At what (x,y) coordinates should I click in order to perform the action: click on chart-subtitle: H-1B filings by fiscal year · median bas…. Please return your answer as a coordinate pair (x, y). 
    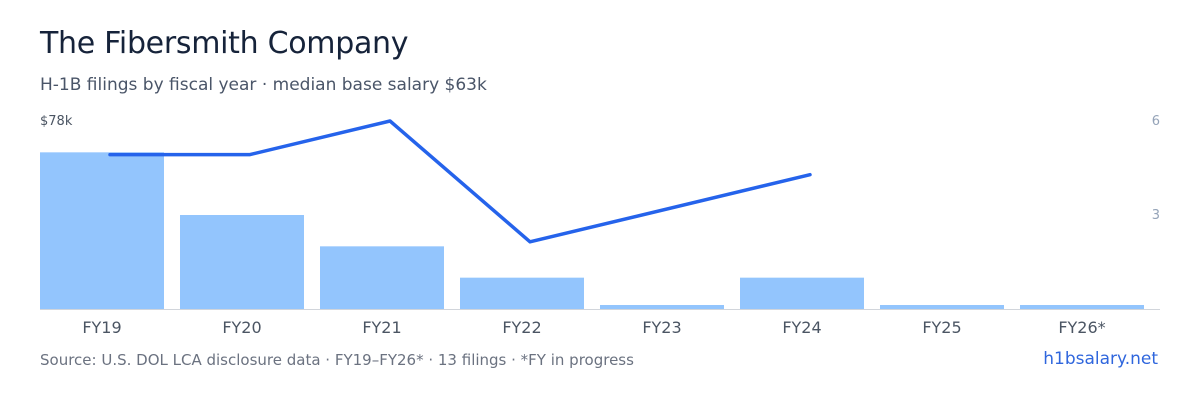
    Looking at the image, I should click on (263, 85).